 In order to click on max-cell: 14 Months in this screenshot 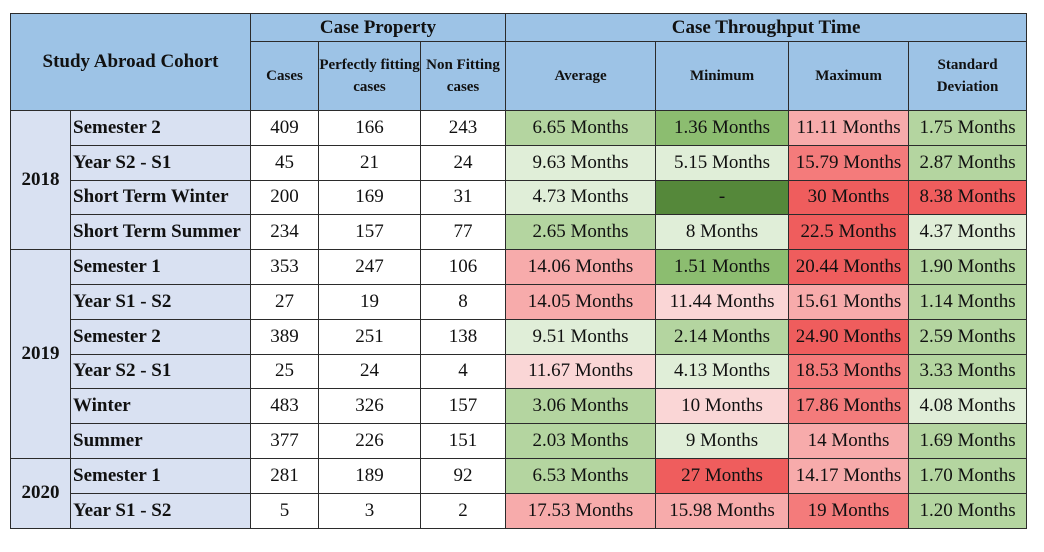, I will do `click(849, 441)`.